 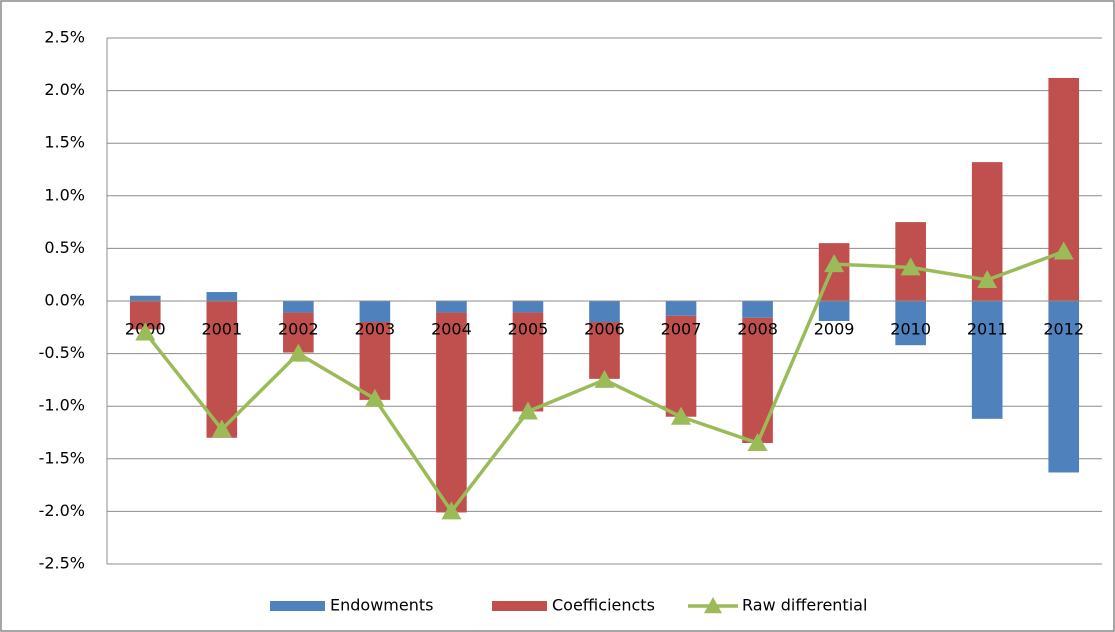 I want to click on x-tick-label: 2010, so click(x=910, y=329).